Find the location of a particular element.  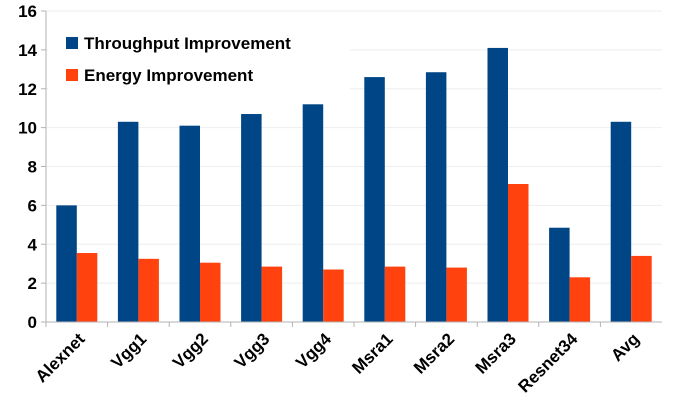

bar-energy-vgg1 is located at coordinates (148, 290).